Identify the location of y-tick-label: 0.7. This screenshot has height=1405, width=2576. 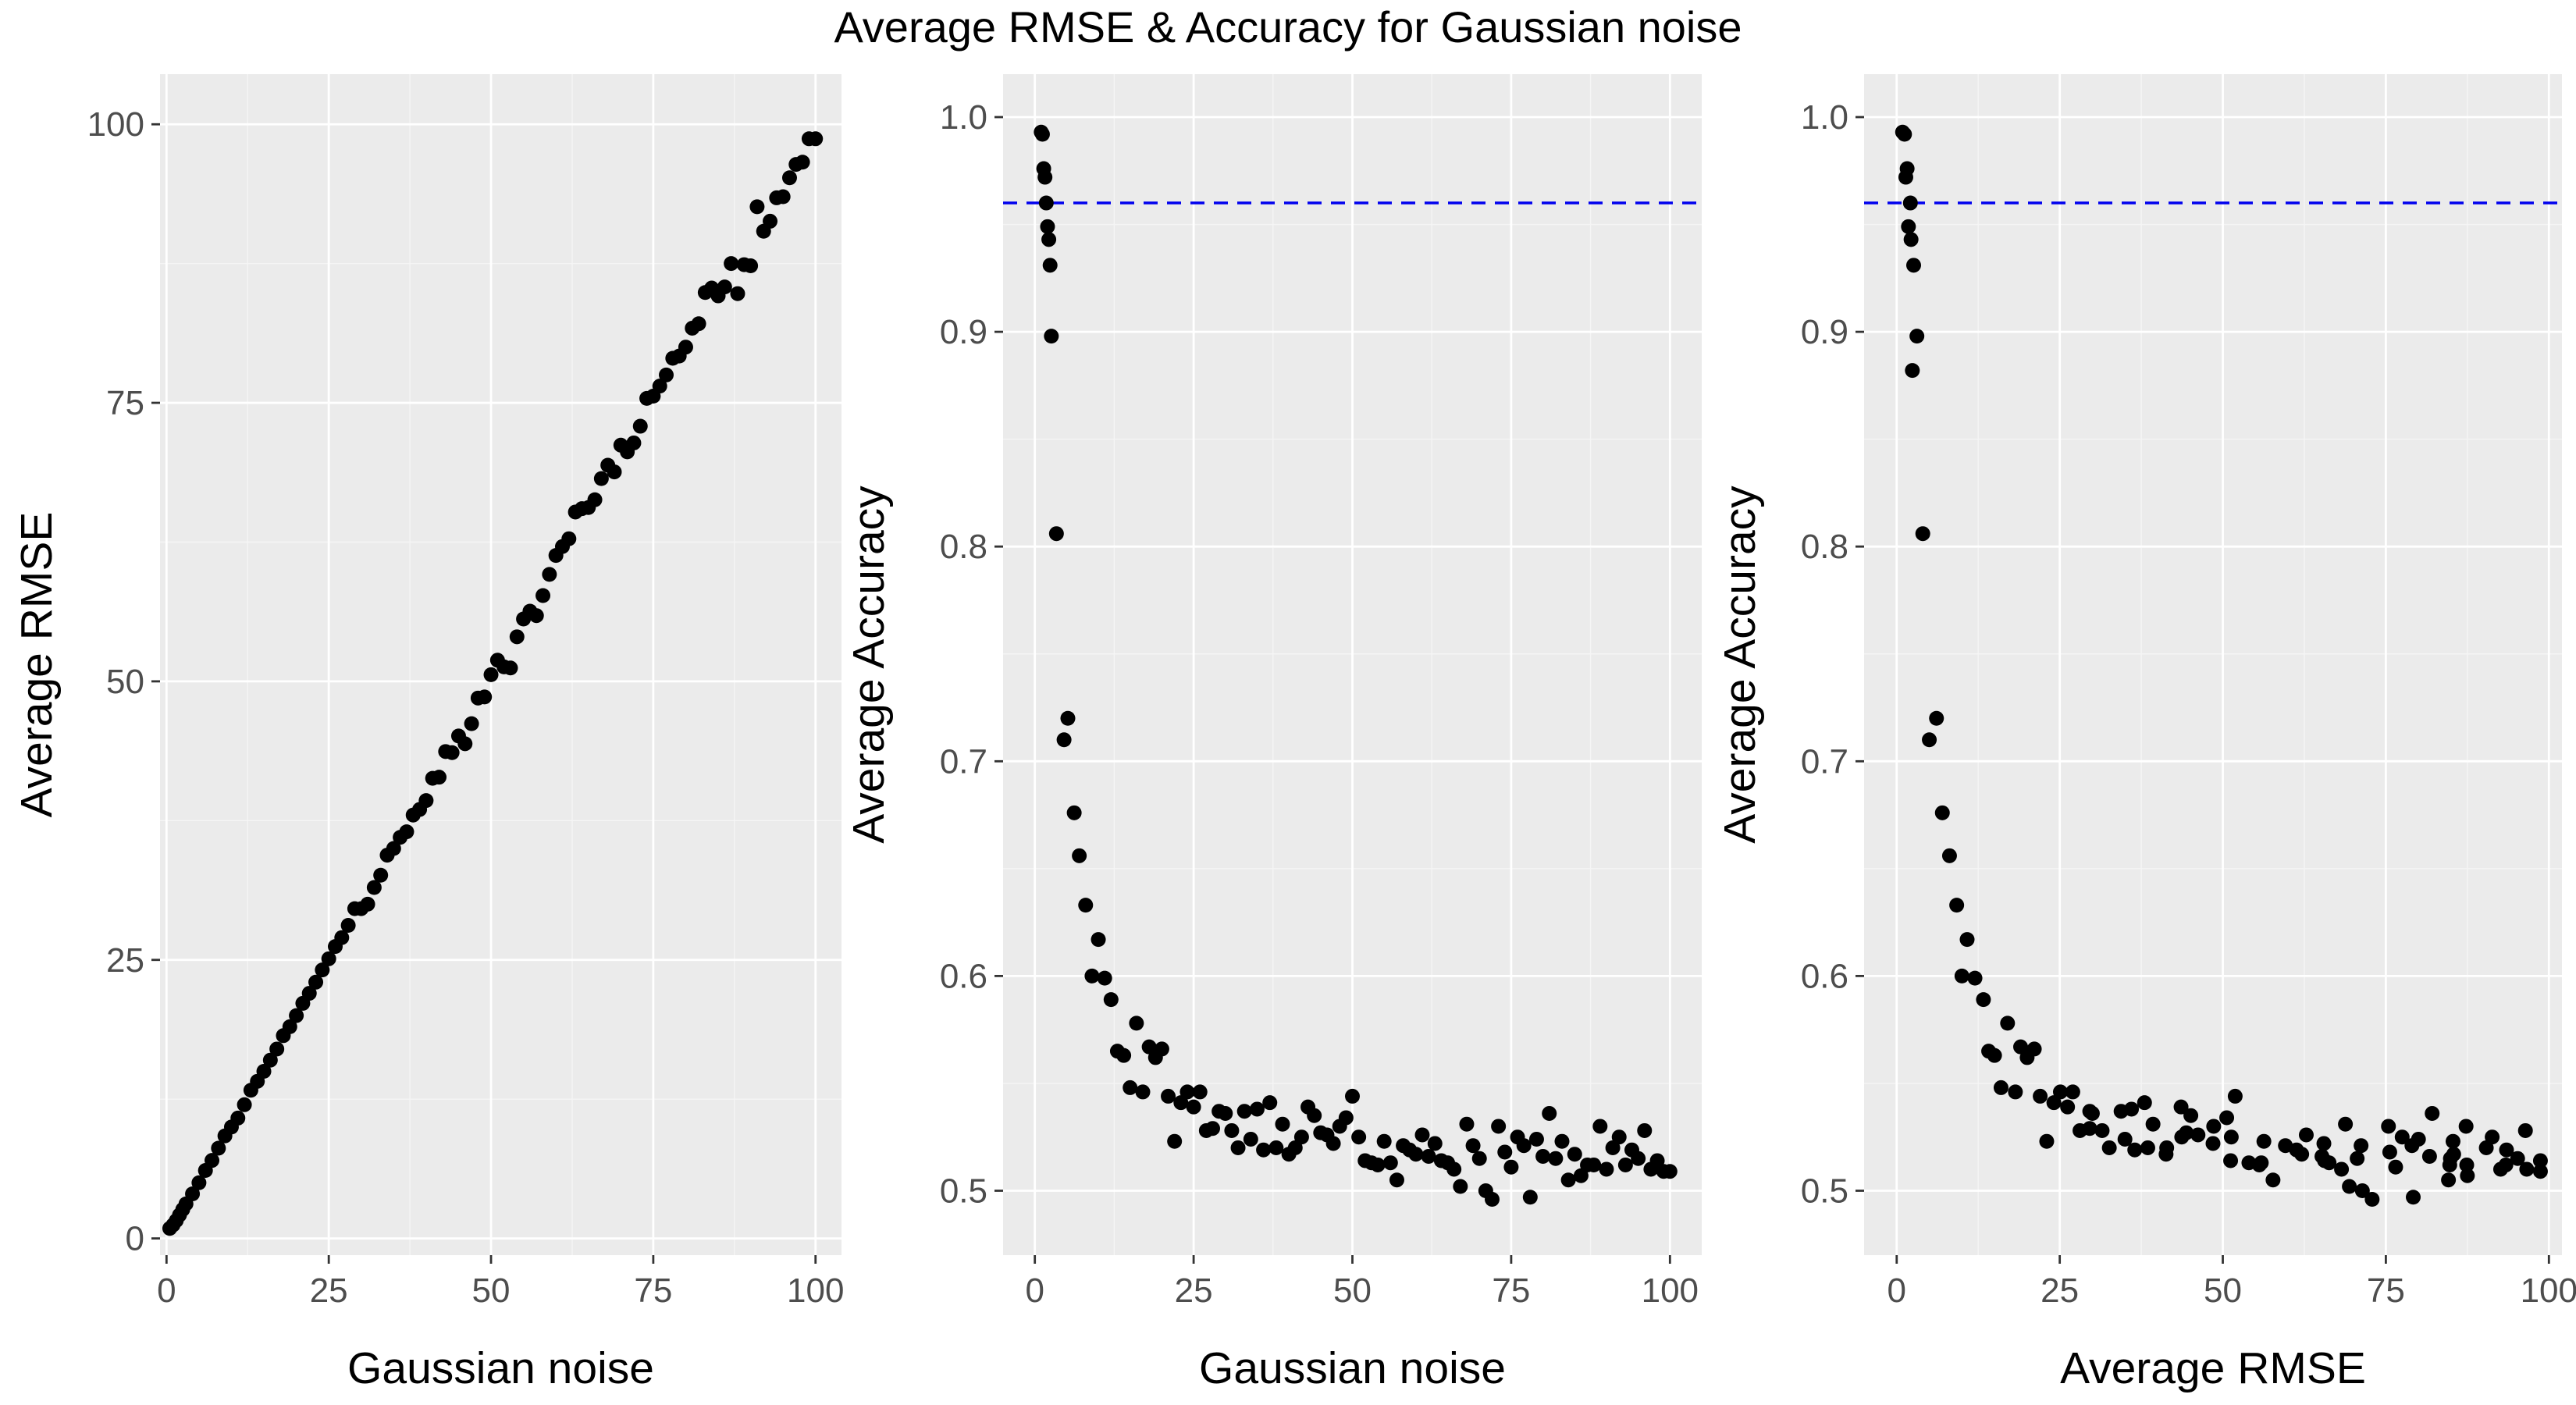
(1824, 761).